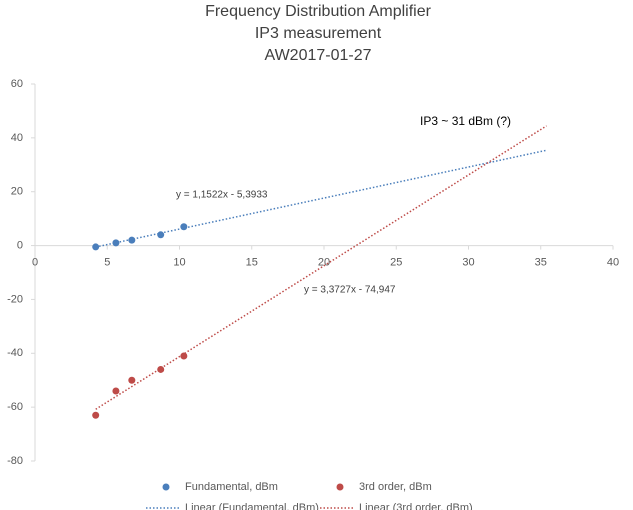  I want to click on y-tick-label: 0, so click(20, 245).